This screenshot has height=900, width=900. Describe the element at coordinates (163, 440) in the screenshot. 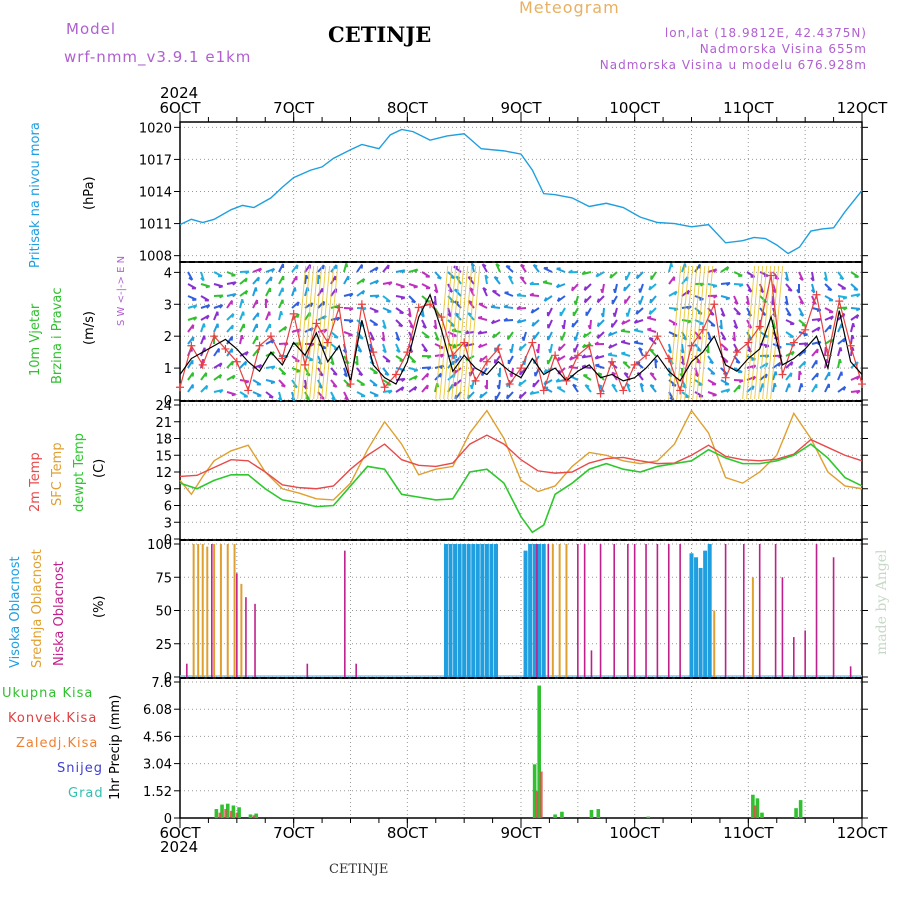

I see `y-tick-label: 18` at that location.